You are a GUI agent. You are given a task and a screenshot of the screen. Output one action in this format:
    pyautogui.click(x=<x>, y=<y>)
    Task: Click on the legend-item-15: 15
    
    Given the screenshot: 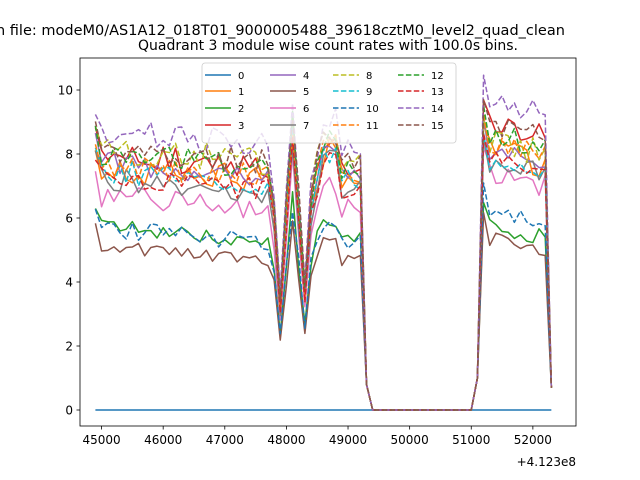 What is the action you would take?
    pyautogui.click(x=421, y=126)
    